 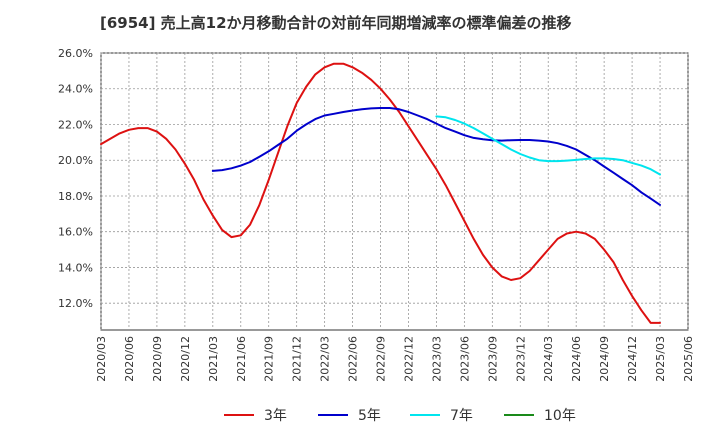 I want to click on x-tick-label: 2021/03, so click(x=213, y=359).